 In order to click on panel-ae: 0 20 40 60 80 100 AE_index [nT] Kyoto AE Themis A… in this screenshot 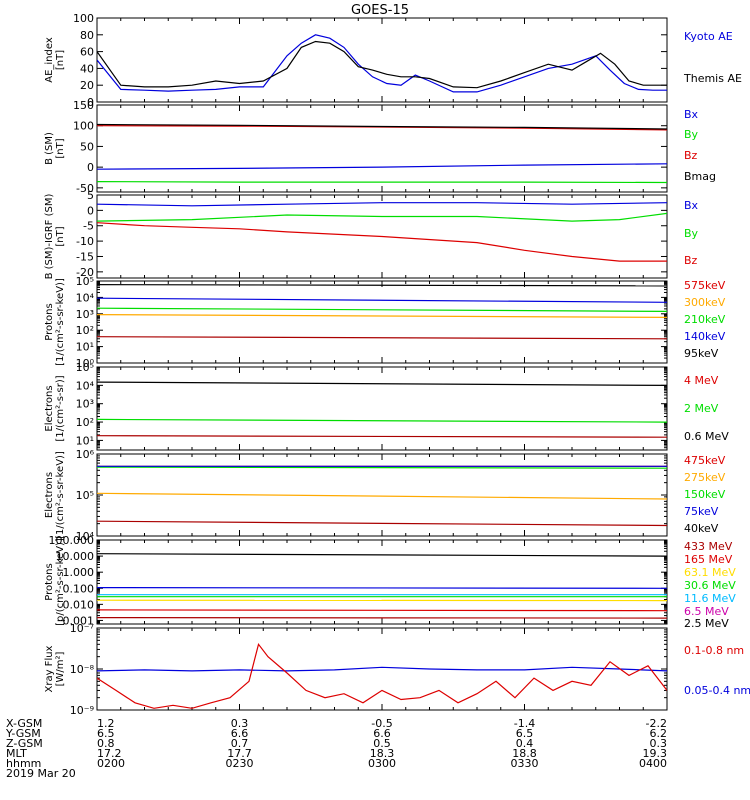, I will do `click(393, 60)`.